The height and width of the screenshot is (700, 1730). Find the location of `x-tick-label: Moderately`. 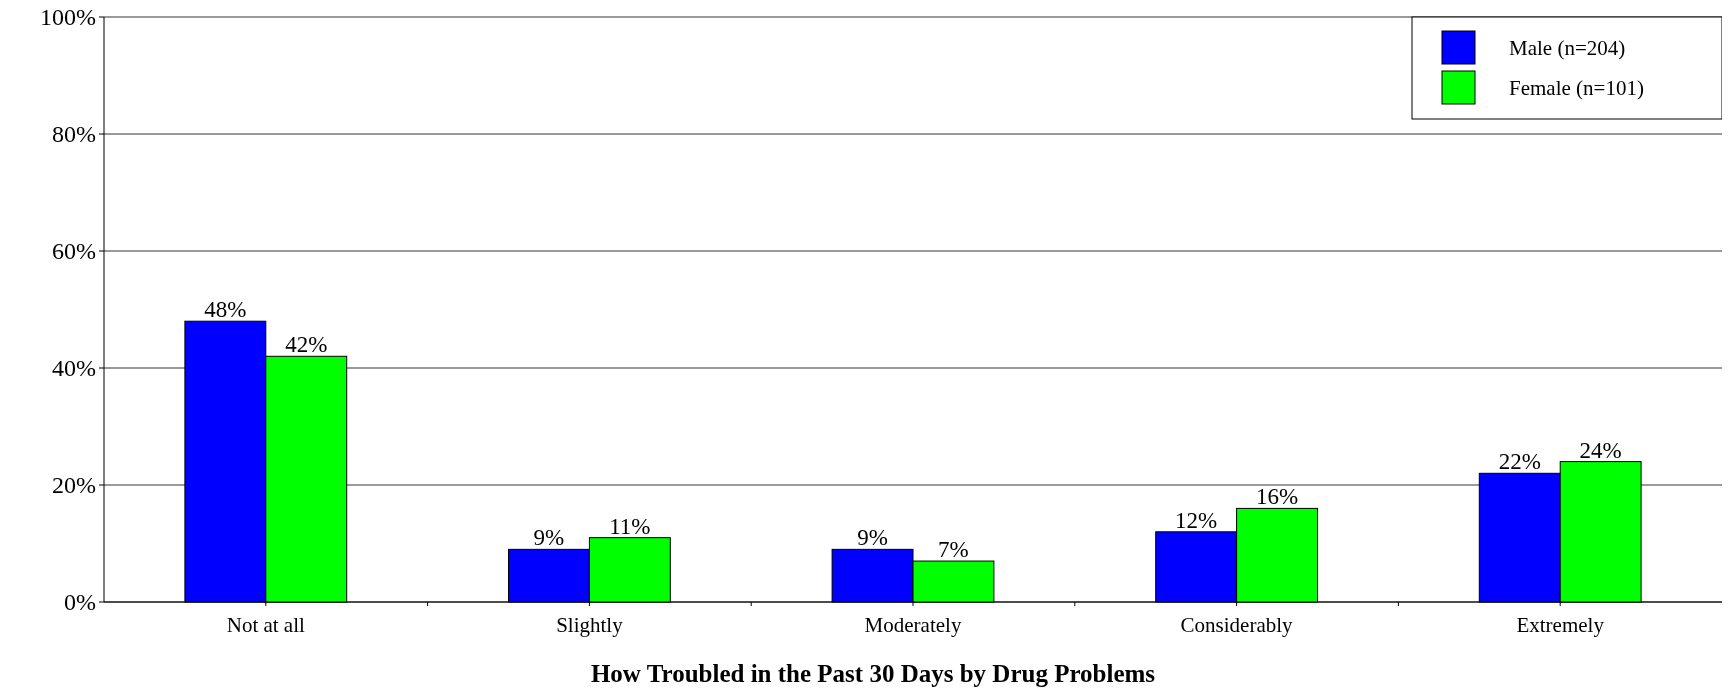

x-tick-label: Moderately is located at coordinates (913, 625).